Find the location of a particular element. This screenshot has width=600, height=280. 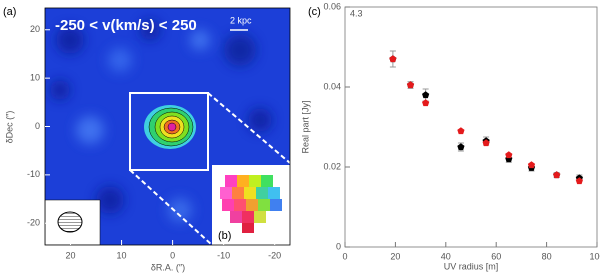

y-axis-label: δDec (″) is located at coordinates (9, 127).